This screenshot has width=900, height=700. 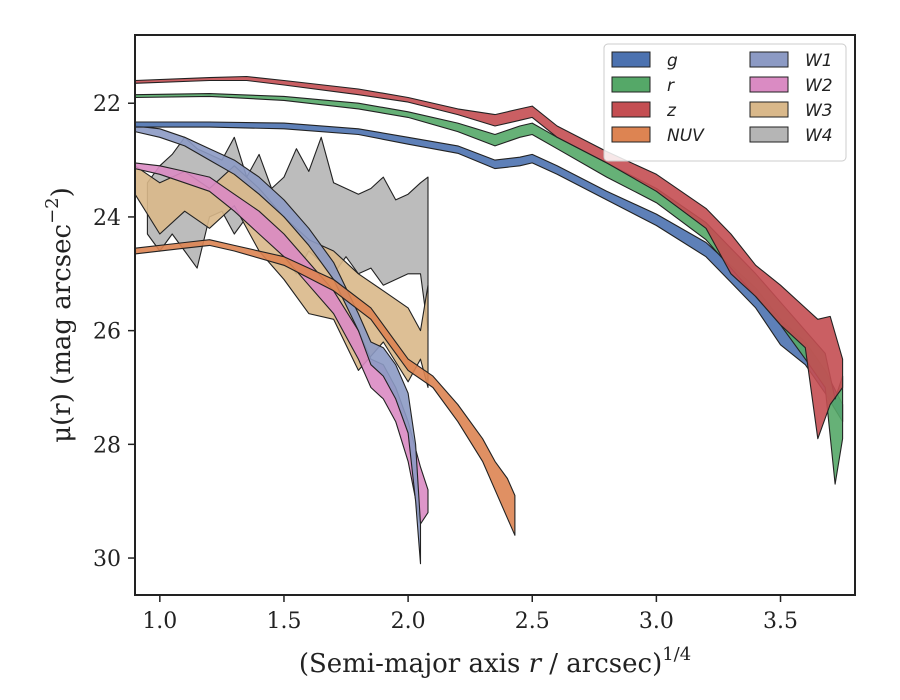 I want to click on legend-label-nuv: NUV, so click(x=686, y=136).